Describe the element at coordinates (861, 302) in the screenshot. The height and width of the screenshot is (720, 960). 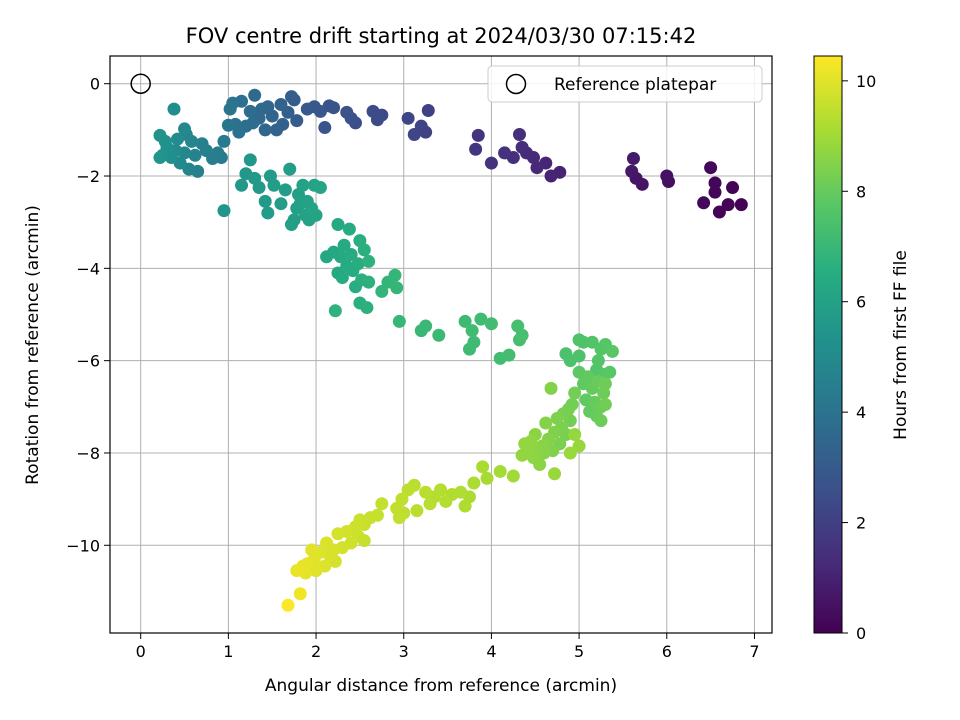
I see `colorbar-tick-label: 6` at that location.